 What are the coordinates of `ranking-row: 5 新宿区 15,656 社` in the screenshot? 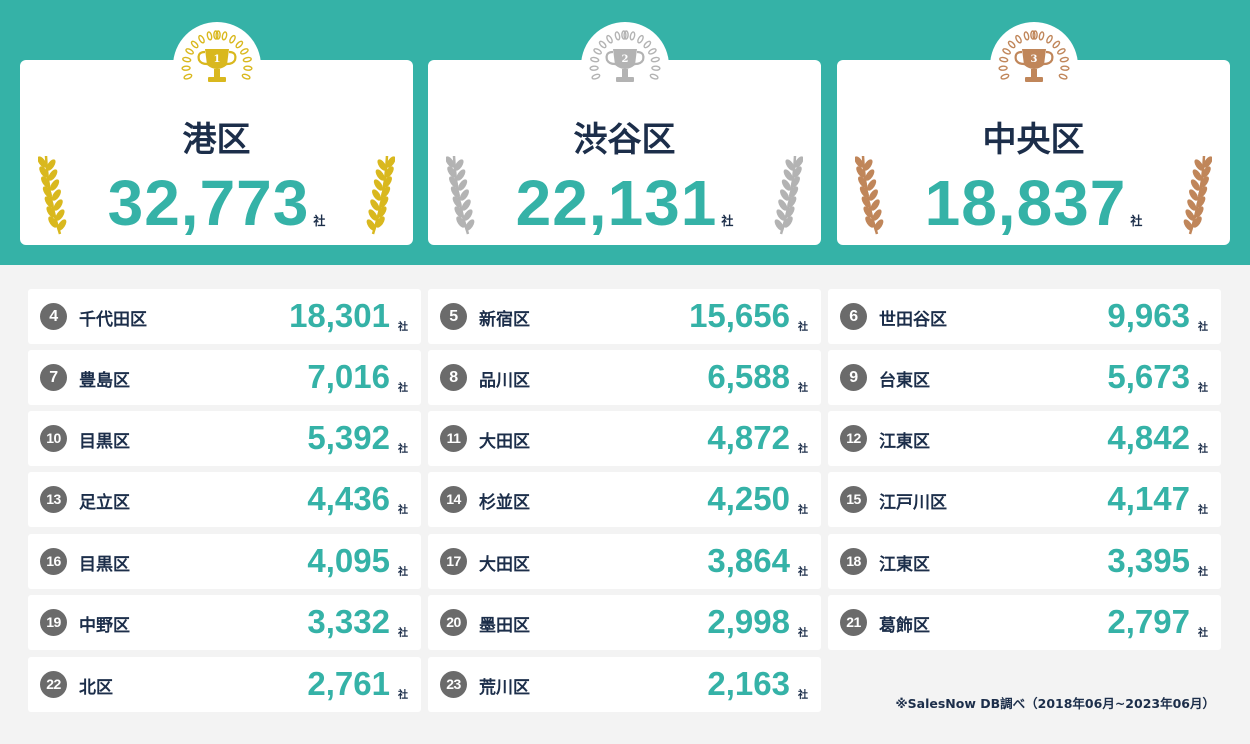 It's located at (624, 316).